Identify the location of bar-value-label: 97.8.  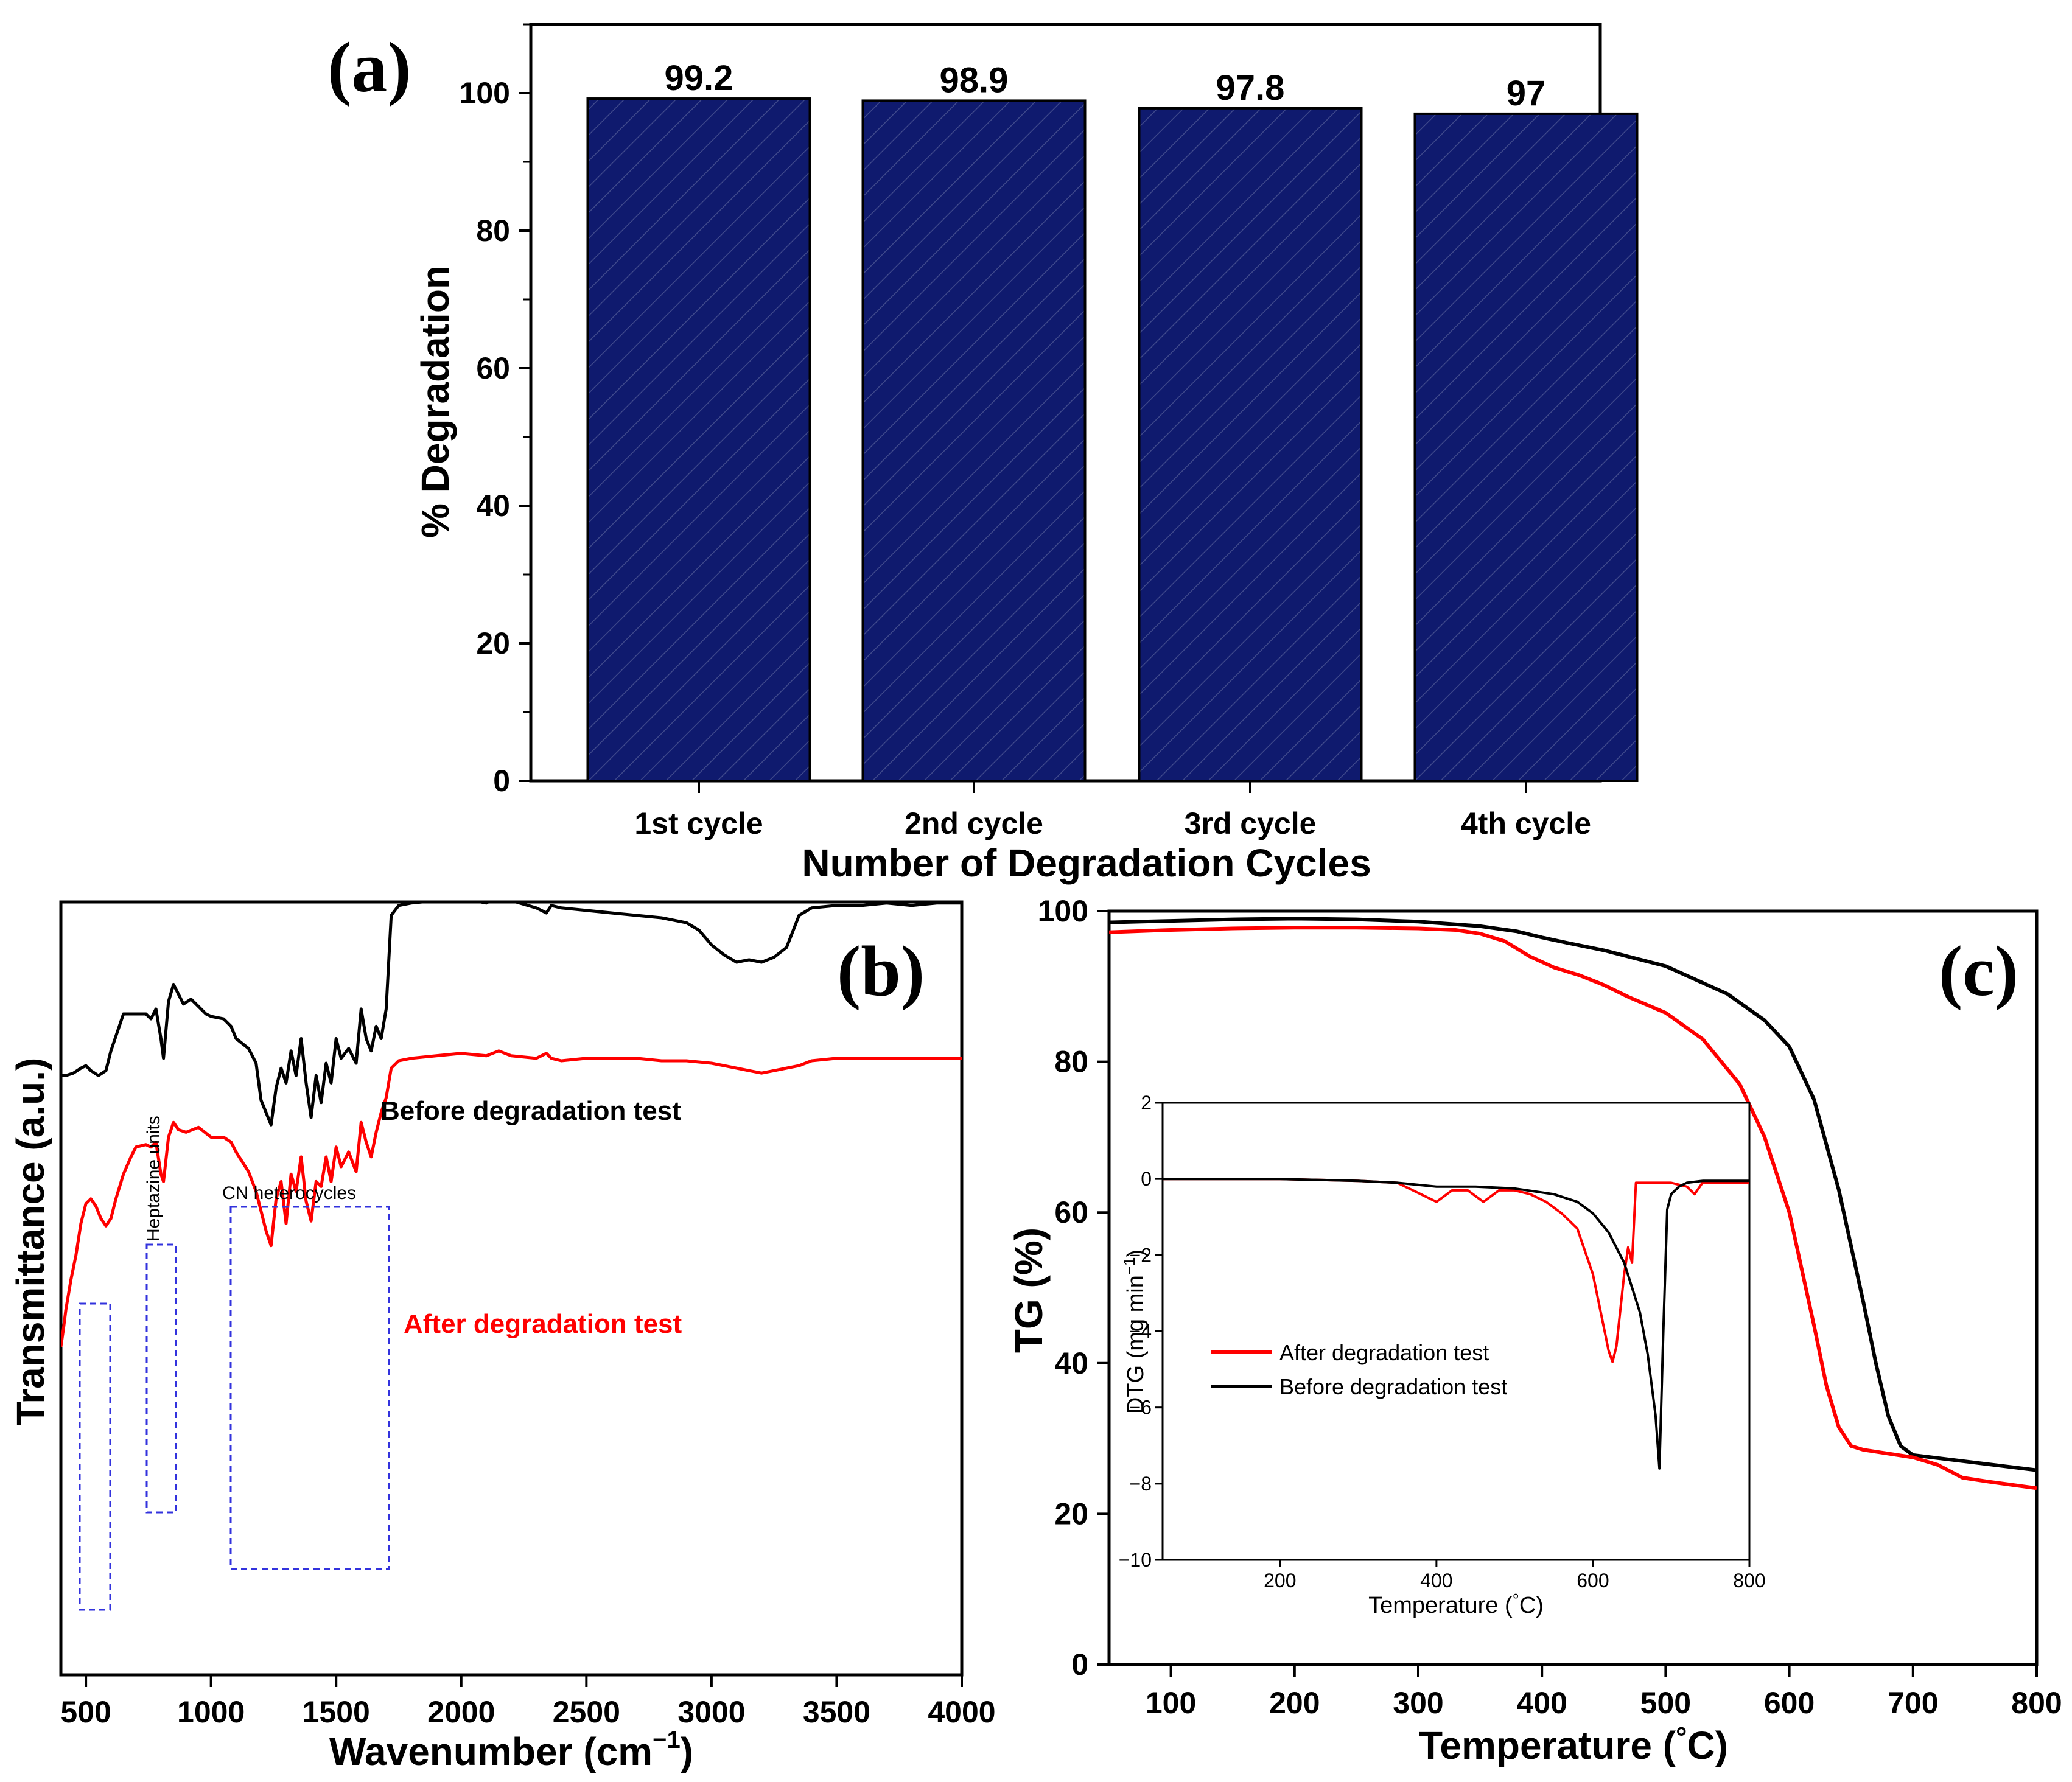
(1250, 88).